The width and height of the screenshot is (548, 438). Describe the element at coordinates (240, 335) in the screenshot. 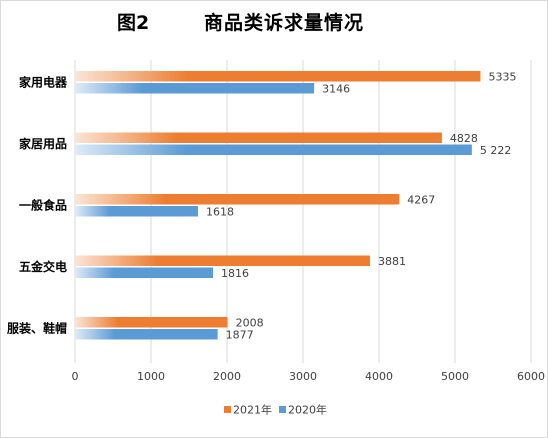

I see `data-label: 1877` at that location.